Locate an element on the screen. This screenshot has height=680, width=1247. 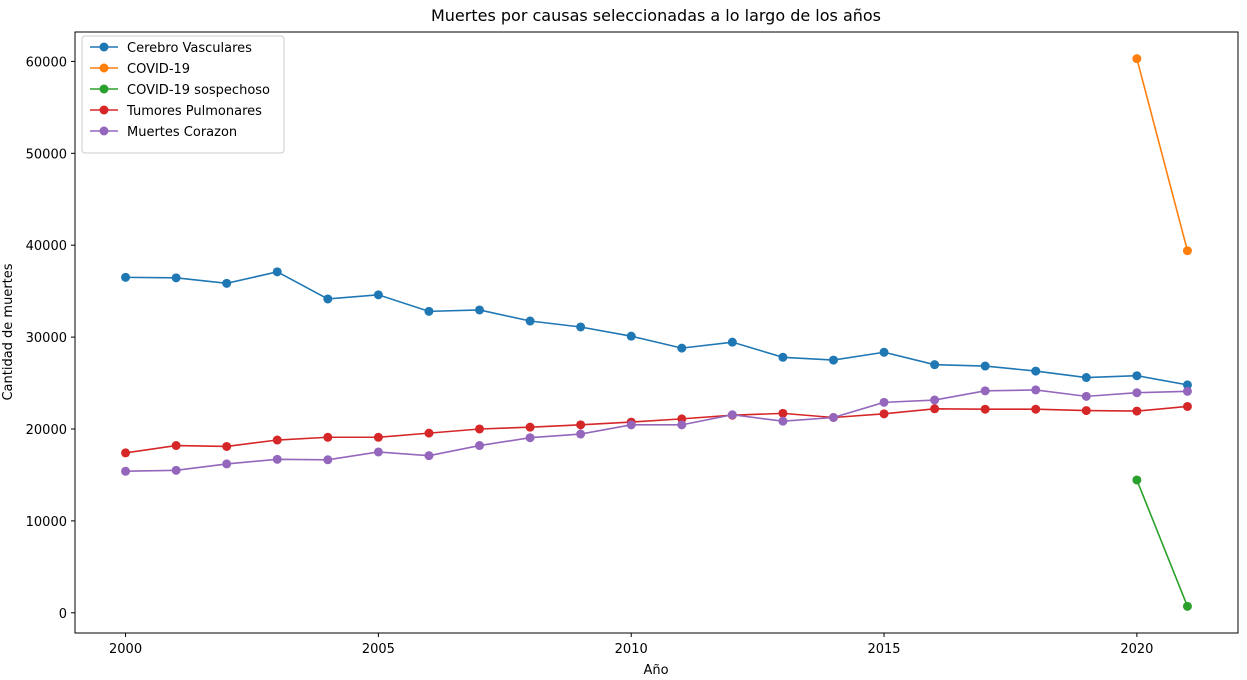
y-axis: 0 10000 20000 30000 40000 50000 60000 is located at coordinates (50, 338).